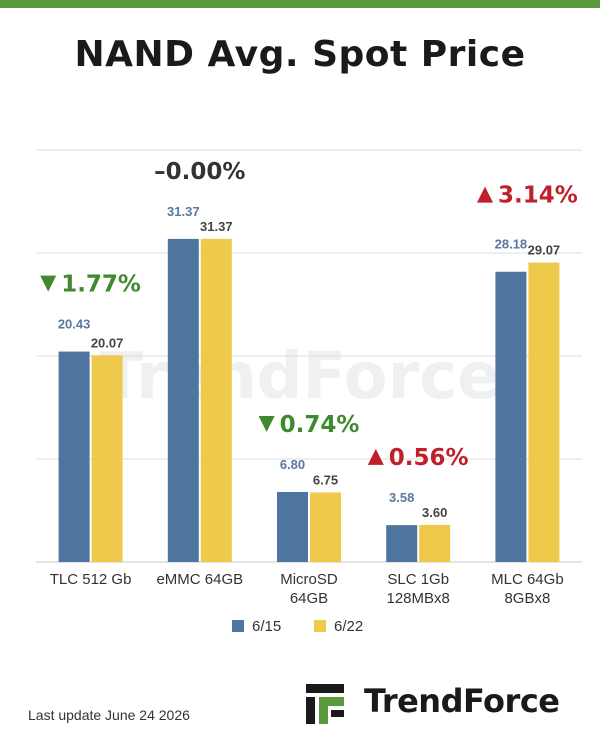  Describe the element at coordinates (300, 54) in the screenshot. I see `chart-title: NAND Avg. Spot Price` at that location.